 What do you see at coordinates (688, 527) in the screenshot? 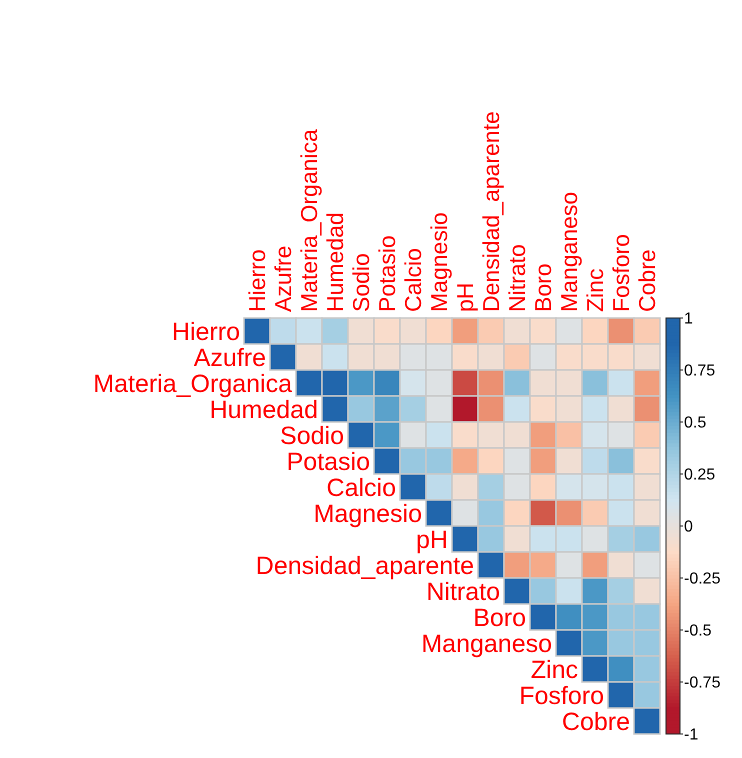
I see `color-bar-label: 0` at bounding box center [688, 527].